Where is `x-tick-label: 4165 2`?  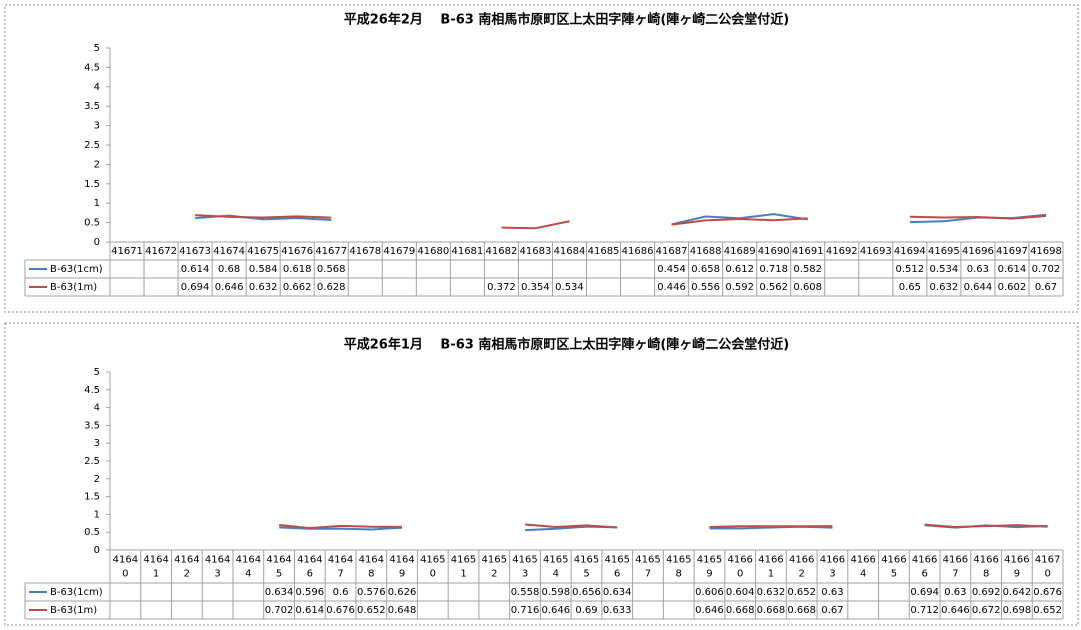 x-tick-label: 4165 2 is located at coordinates (494, 567).